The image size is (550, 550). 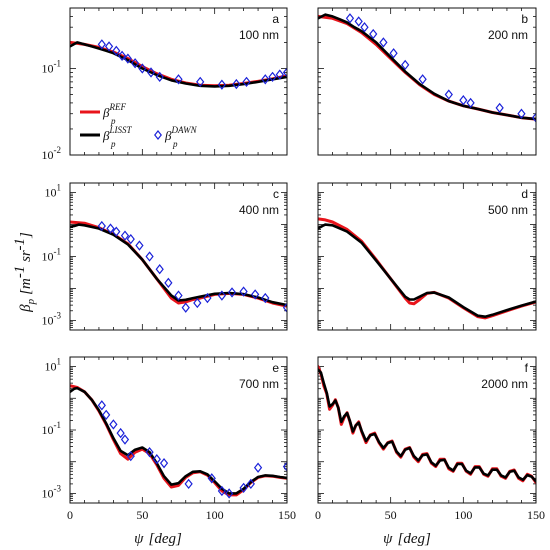 What do you see at coordinates (120, 130) in the screenshot?
I see `legend-superscript: LISST` at bounding box center [120, 130].